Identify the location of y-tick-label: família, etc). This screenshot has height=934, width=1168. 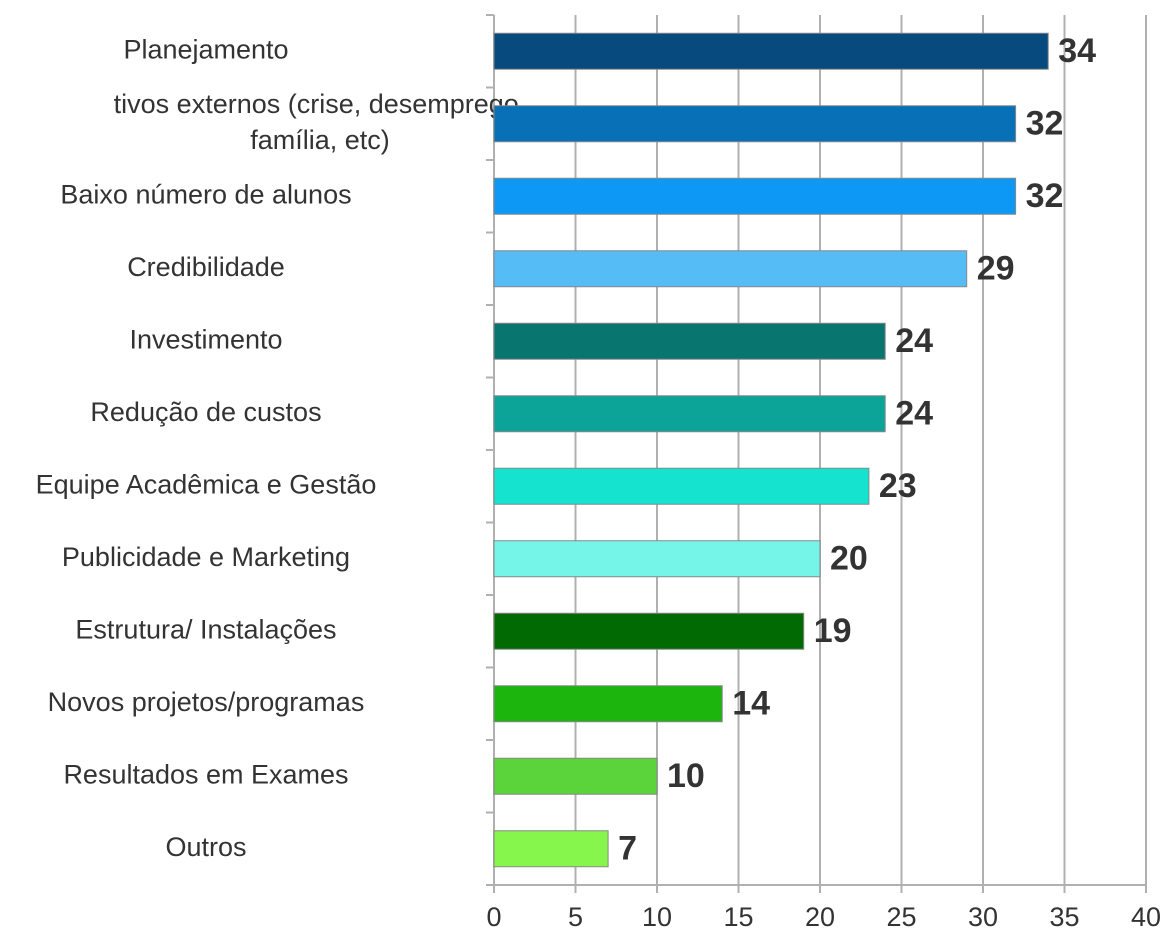
(320, 140).